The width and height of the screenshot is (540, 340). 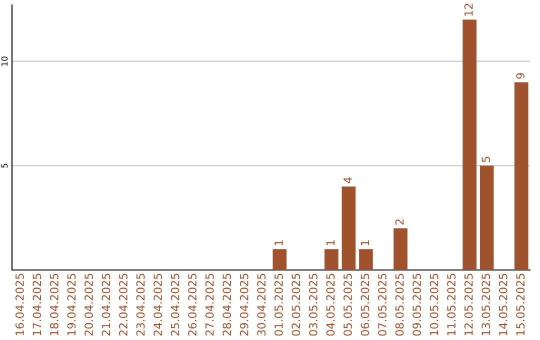 I want to click on x-tick-label: 03.05.2025, so click(x=313, y=305).